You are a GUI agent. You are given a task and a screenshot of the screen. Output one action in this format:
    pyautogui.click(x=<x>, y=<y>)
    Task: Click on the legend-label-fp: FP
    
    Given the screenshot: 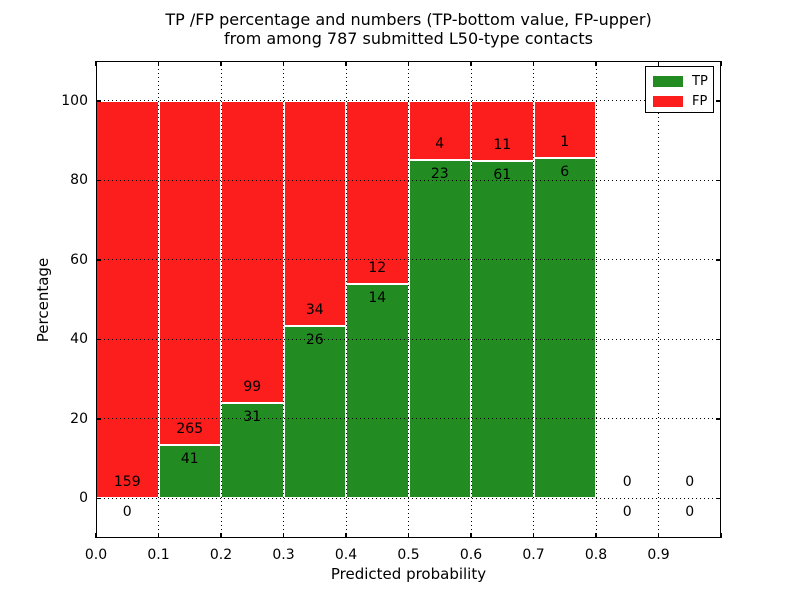 What is the action you would take?
    pyautogui.click(x=700, y=101)
    